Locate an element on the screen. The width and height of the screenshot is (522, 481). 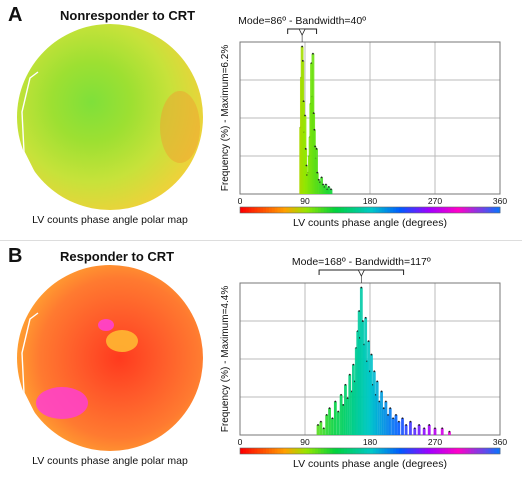
x-tick-label: 90 is located at coordinates (305, 201).